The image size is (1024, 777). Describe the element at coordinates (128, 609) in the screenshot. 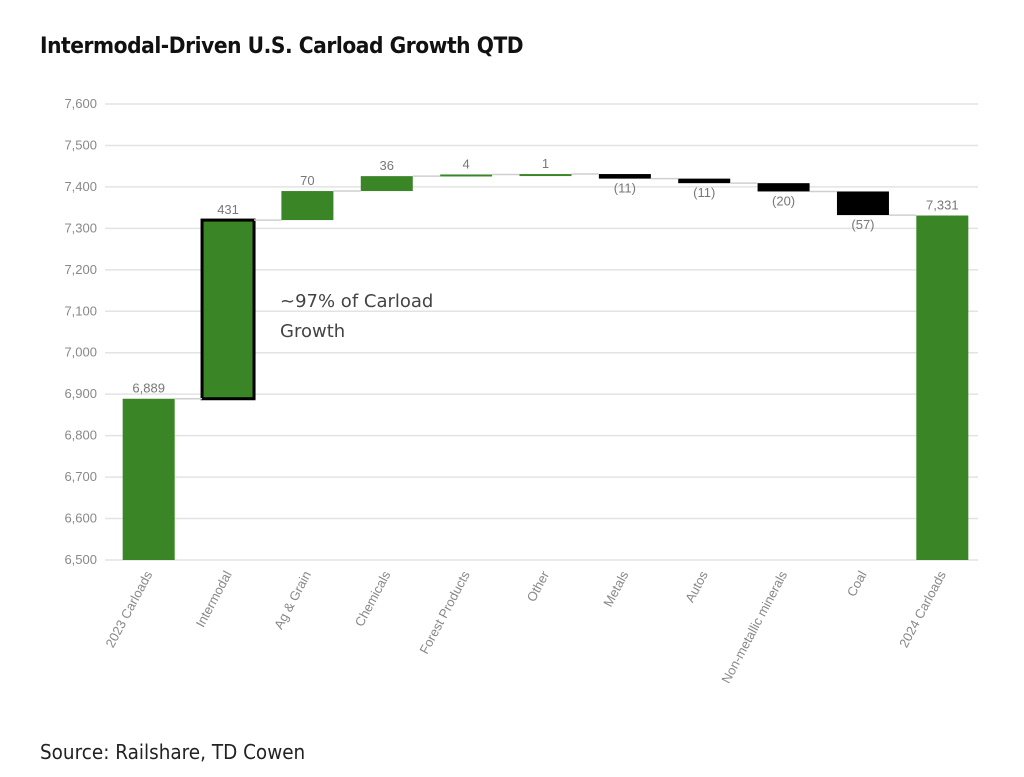

I see `x-tick-label: 2023 Carloads` at that location.